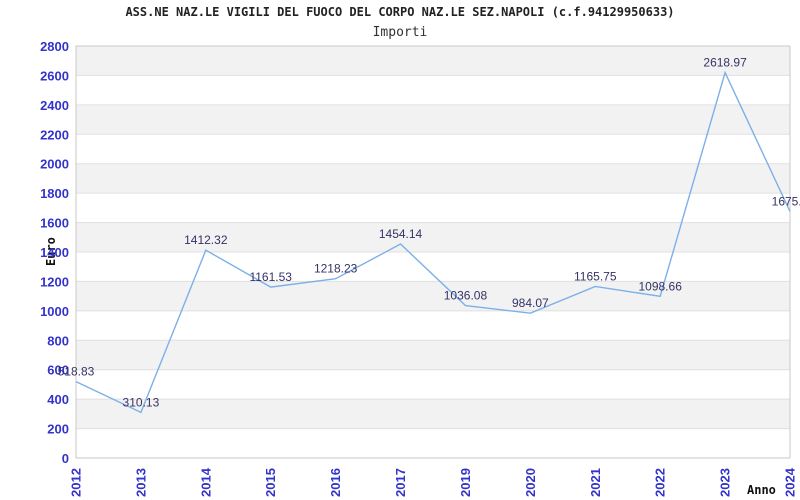  Describe the element at coordinates (58, 340) in the screenshot. I see `y-tick-label: 800` at that location.